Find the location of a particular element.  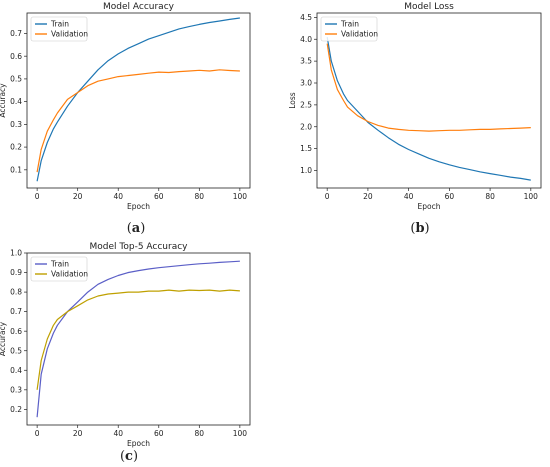

panel-label-a: (a) is located at coordinates (136, 228).